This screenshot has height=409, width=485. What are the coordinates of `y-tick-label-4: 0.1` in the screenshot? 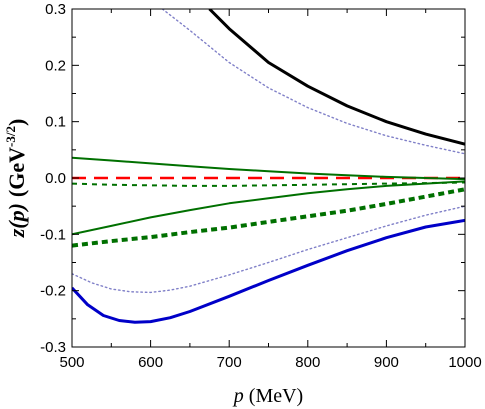 It's located at (55, 122).